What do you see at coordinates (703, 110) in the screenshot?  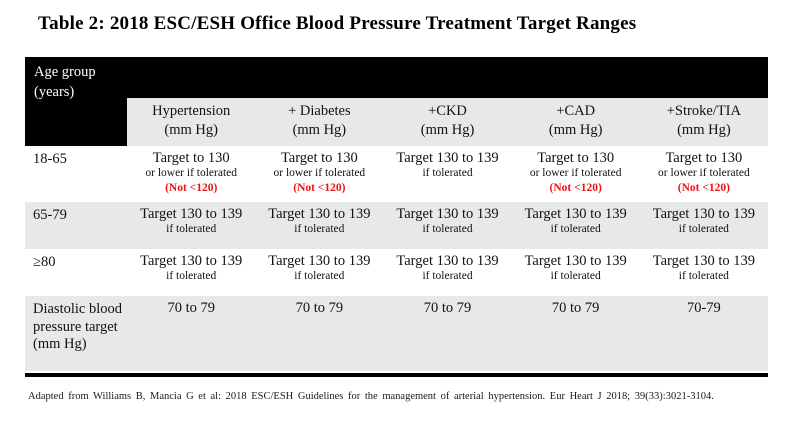 I see `column-title: +Stroke/TIA` at bounding box center [703, 110].